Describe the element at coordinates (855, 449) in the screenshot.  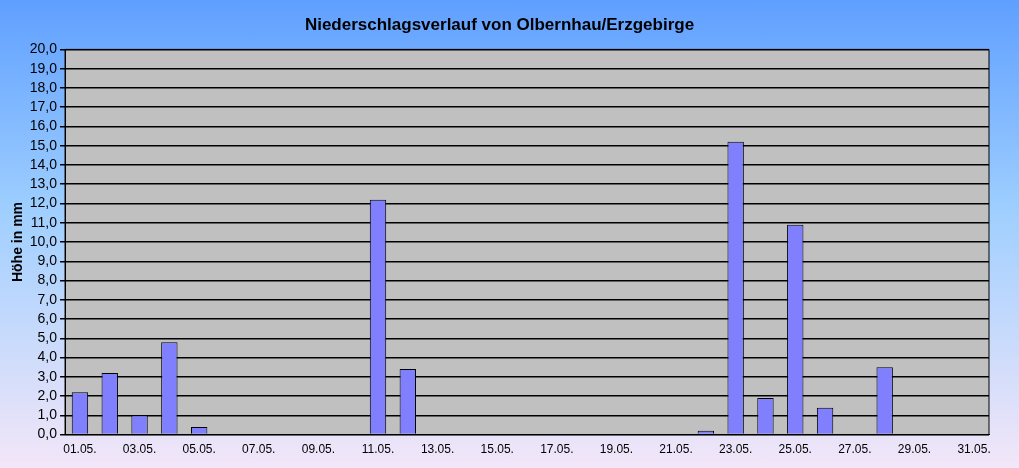
I see `x-tick-label: 27.05.` at that location.